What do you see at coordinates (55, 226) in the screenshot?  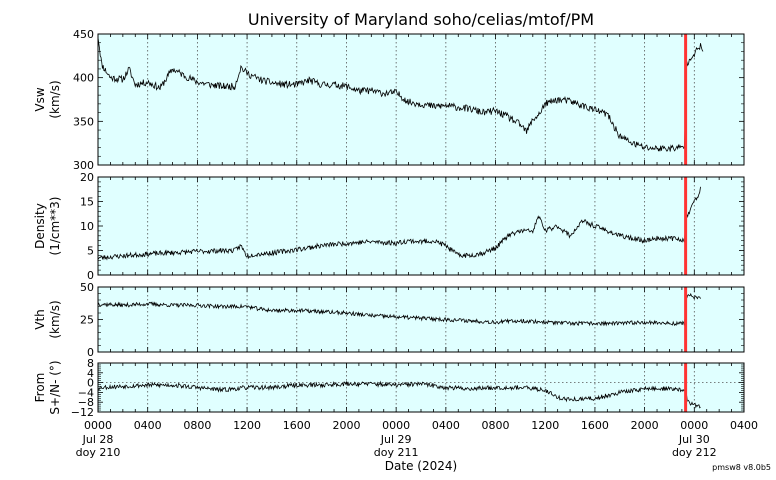 I see `y-axis-label-line: (1/cm**3)` at bounding box center [55, 226].